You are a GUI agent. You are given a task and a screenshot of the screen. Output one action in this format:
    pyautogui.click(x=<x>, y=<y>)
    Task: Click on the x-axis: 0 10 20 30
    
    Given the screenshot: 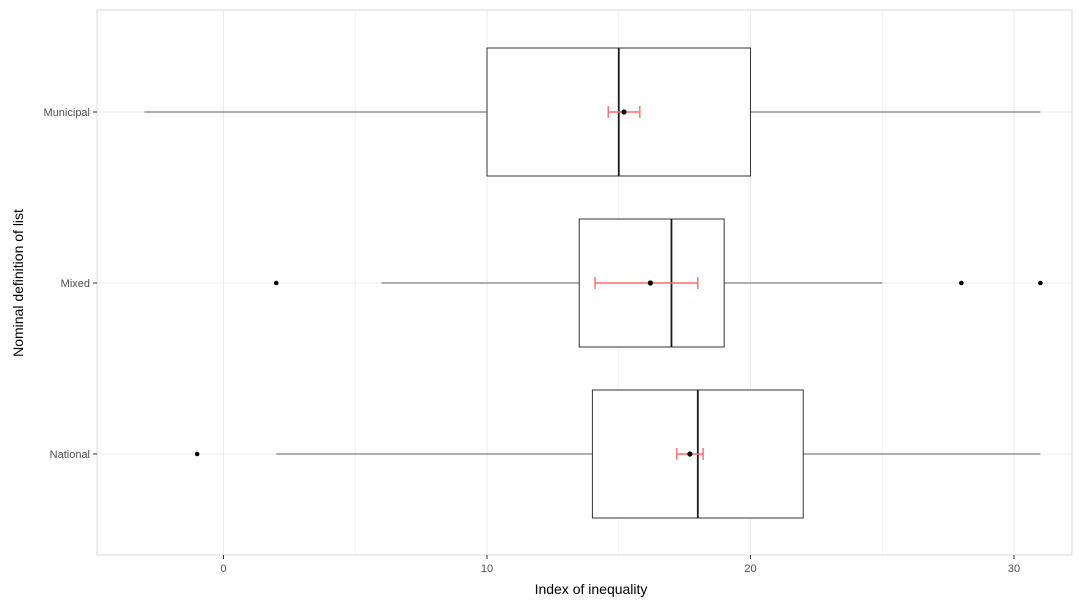 What is the action you would take?
    pyautogui.click(x=620, y=565)
    